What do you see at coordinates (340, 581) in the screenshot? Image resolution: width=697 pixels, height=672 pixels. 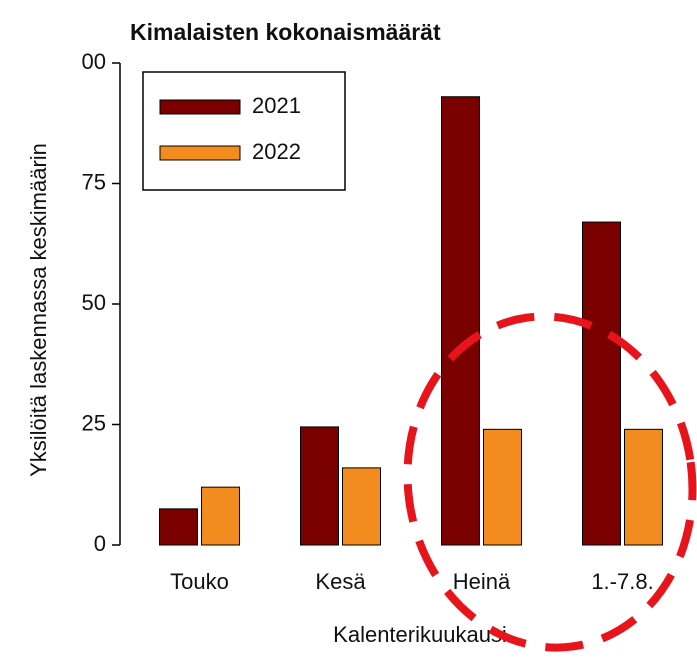 I see `x-tick-label: Kesä` at bounding box center [340, 581].